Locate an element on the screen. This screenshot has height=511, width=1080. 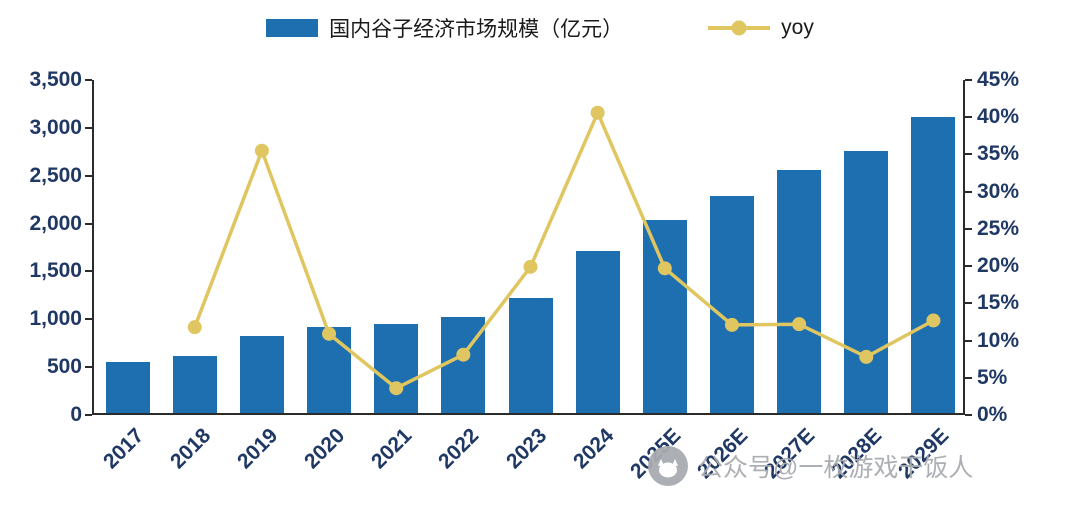
yoy-point-2023 is located at coordinates (530, 266).